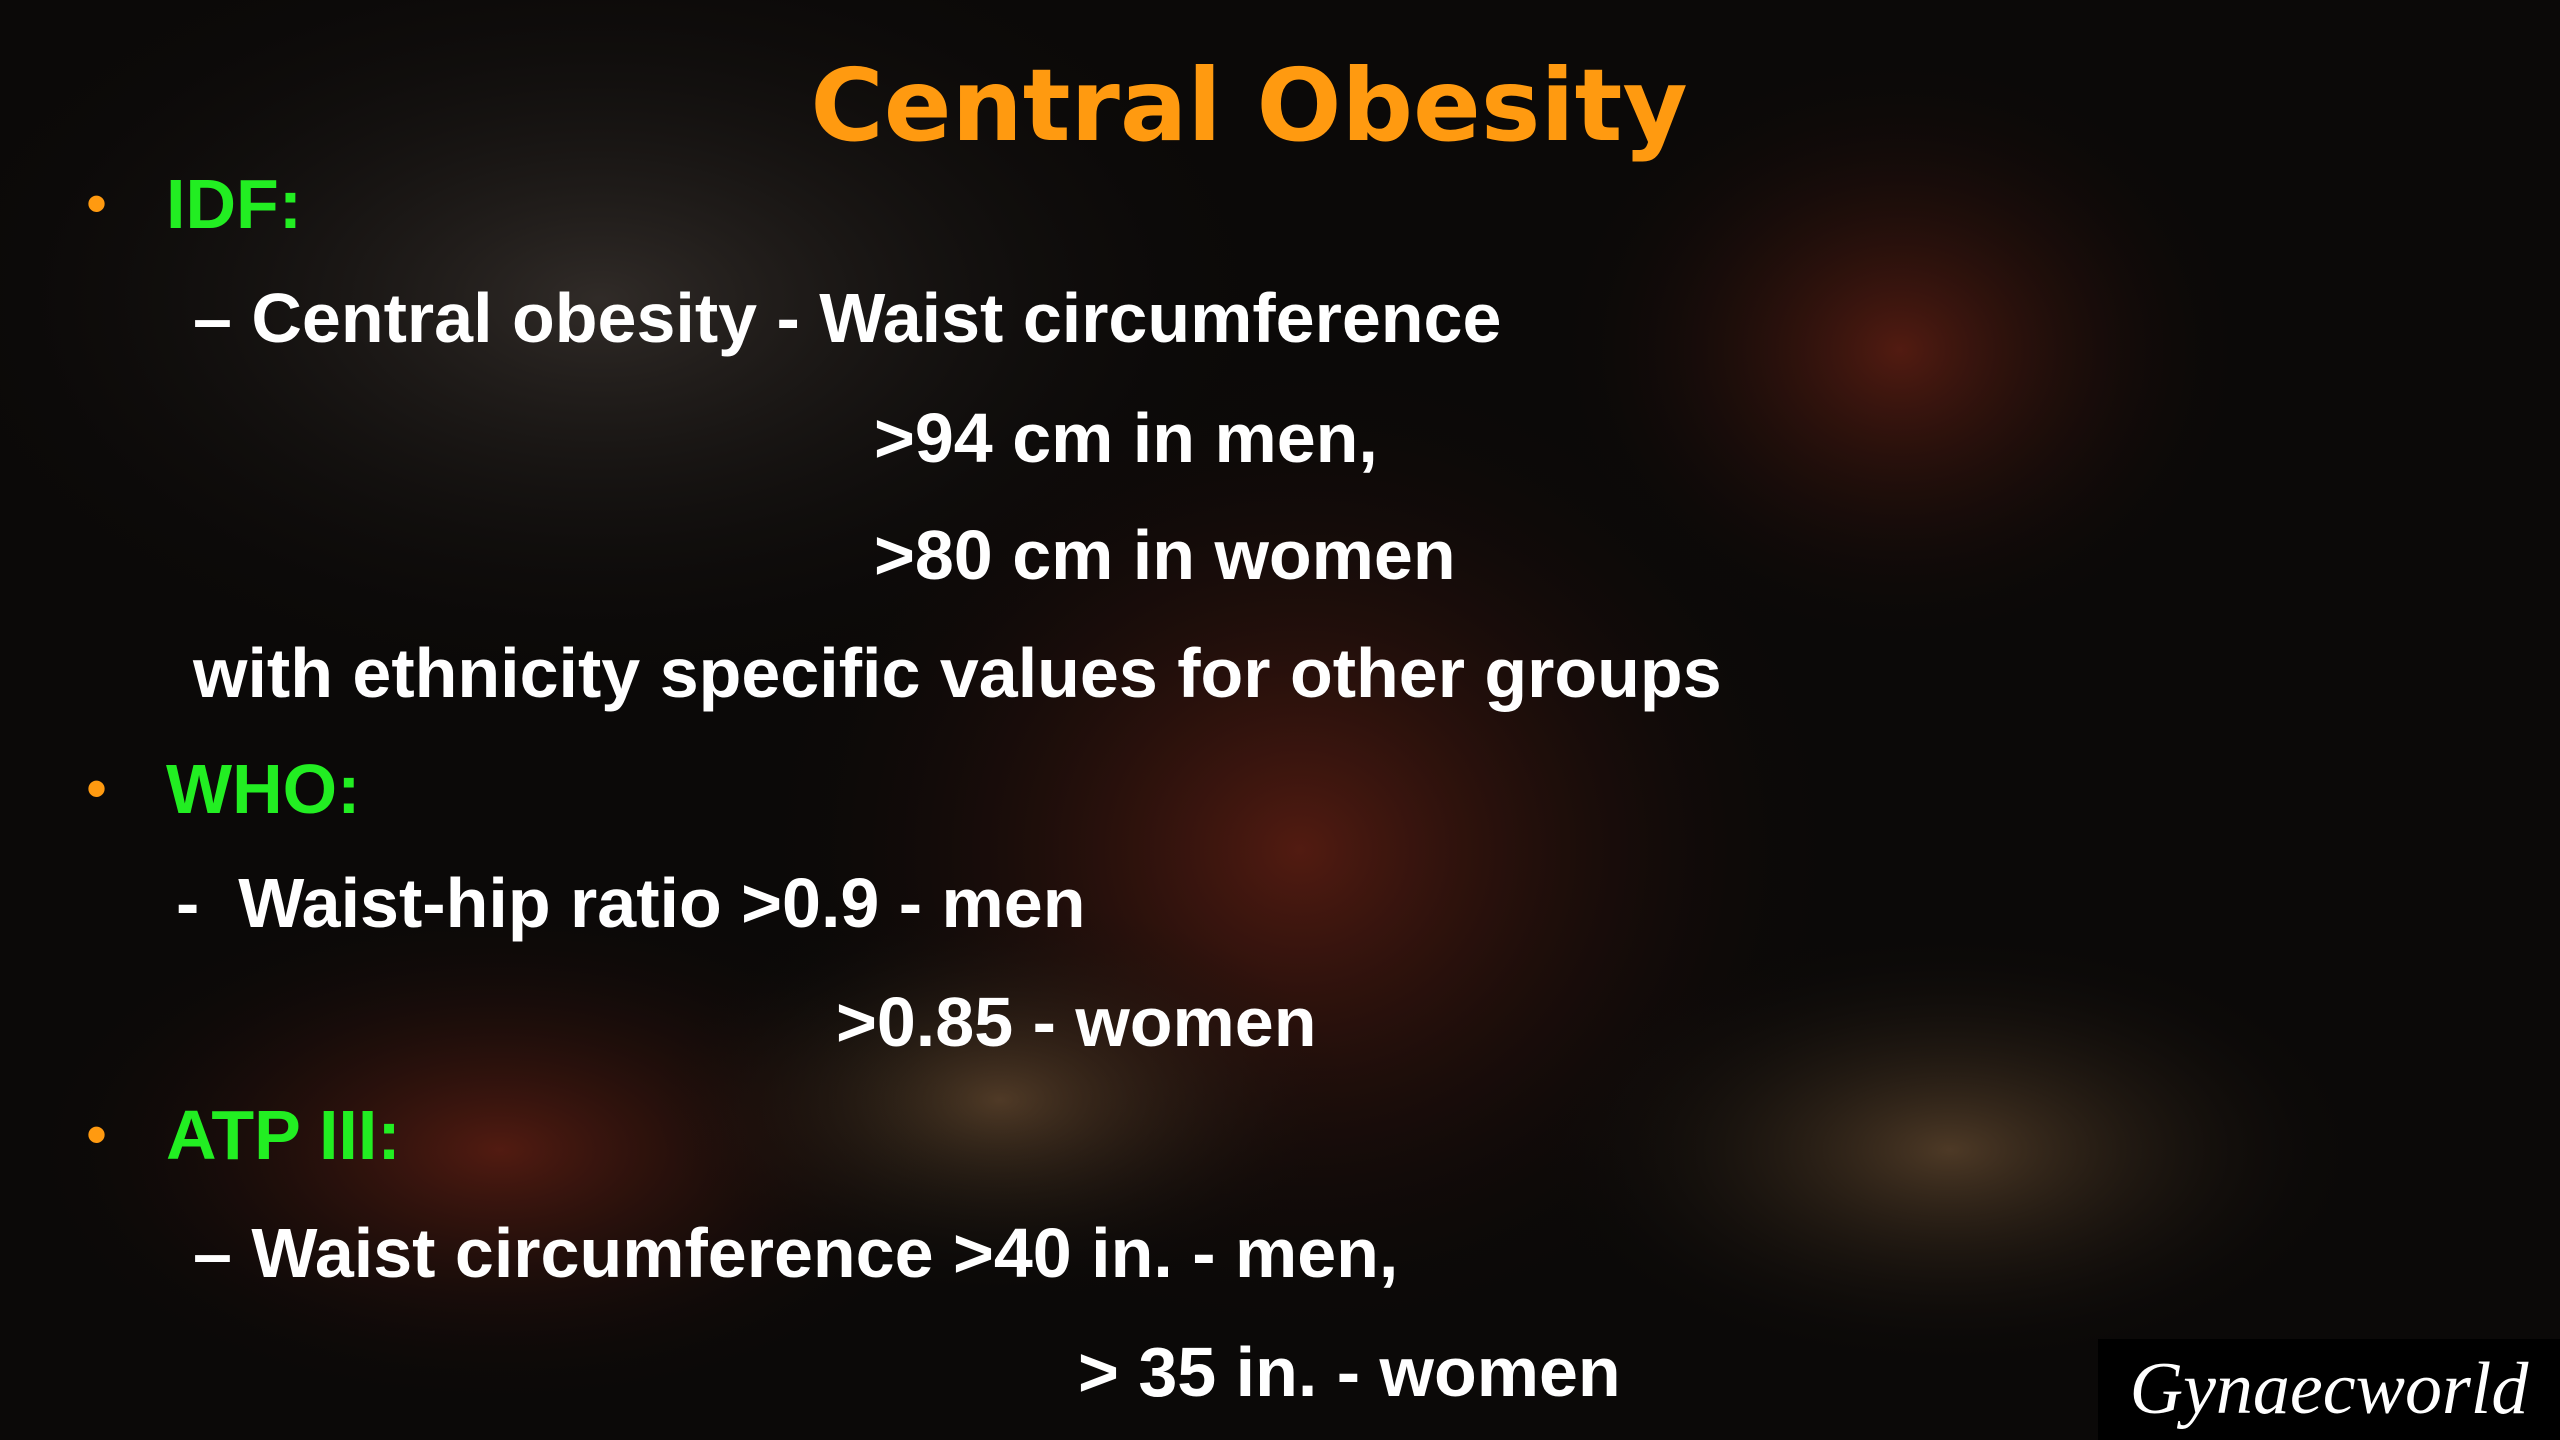  What do you see at coordinates (847, 318) in the screenshot?
I see `text-line: – Central obesity - Waist circumference` at bounding box center [847, 318].